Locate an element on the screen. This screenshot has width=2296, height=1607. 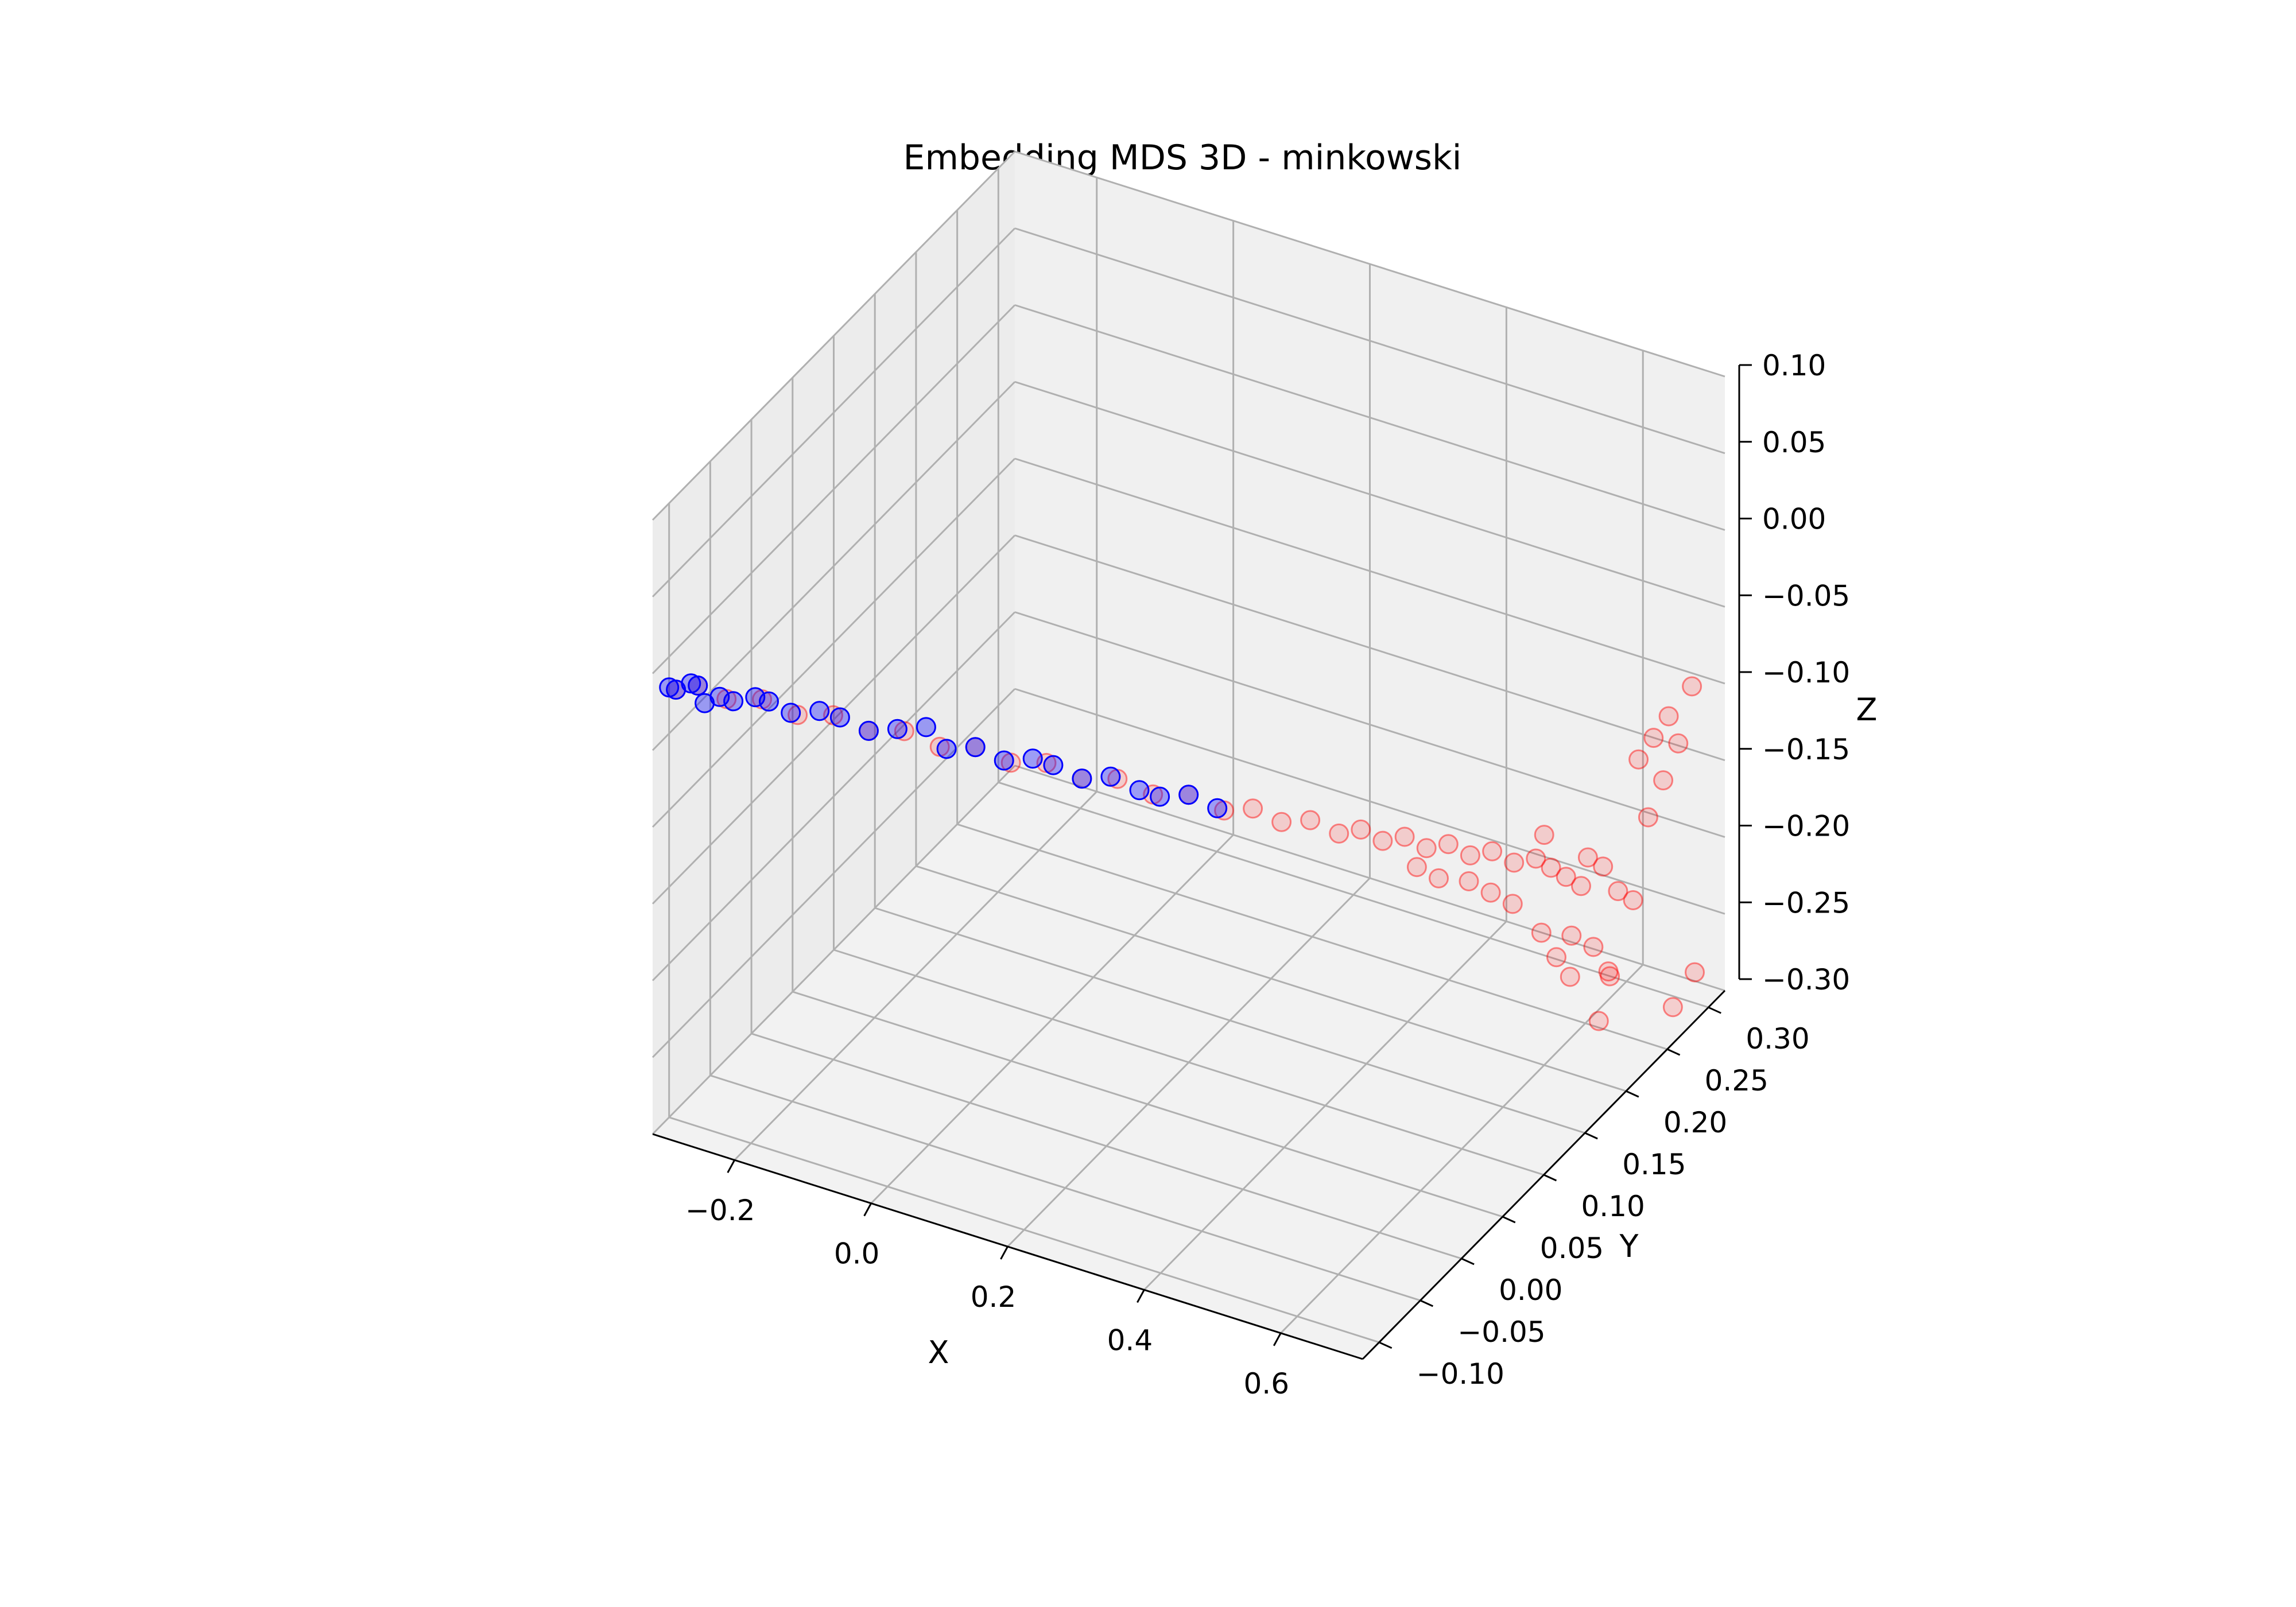
x-tick-label: 0.4 is located at coordinates (1130, 1340).